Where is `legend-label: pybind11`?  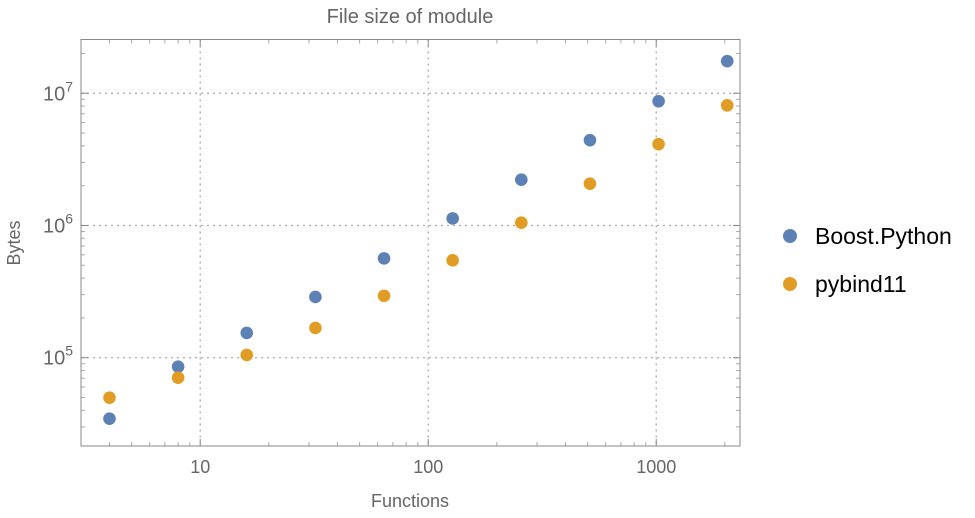 legend-label: pybind11 is located at coordinates (861, 284).